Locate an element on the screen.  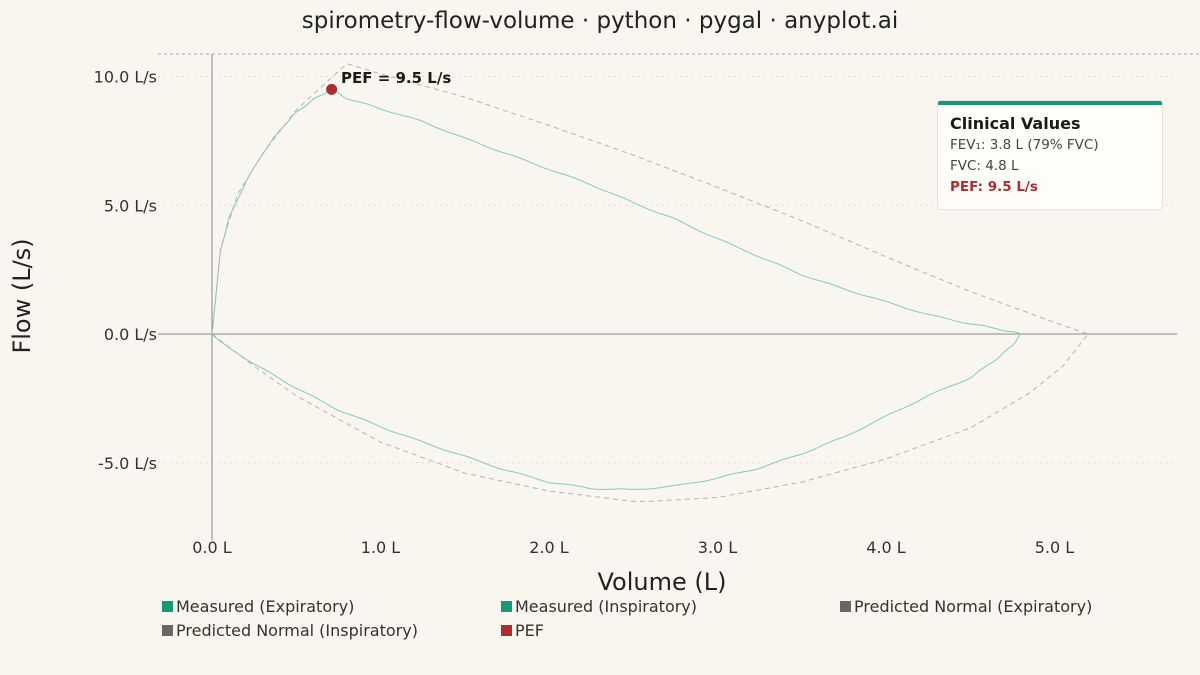
card-title: Clinical Values is located at coordinates (1015, 123).